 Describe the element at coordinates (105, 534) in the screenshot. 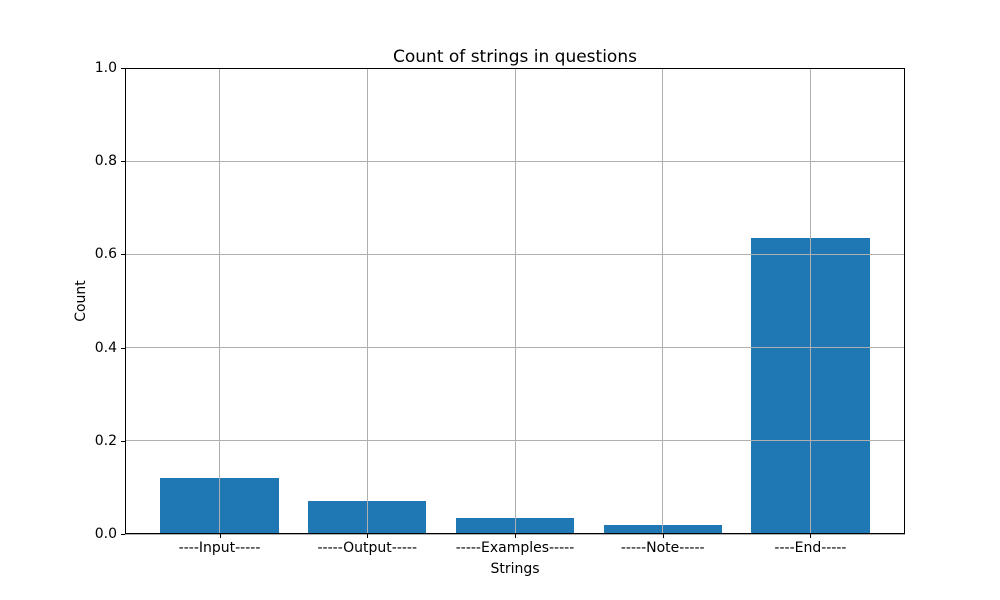

I see `y-tick-label: 0.0` at that location.